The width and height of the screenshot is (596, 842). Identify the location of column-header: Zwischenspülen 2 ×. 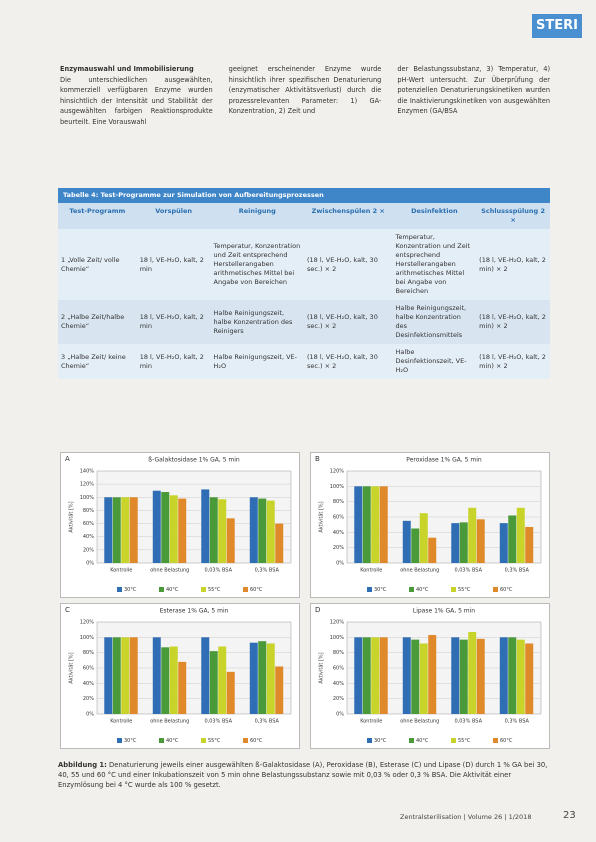
(348, 216).